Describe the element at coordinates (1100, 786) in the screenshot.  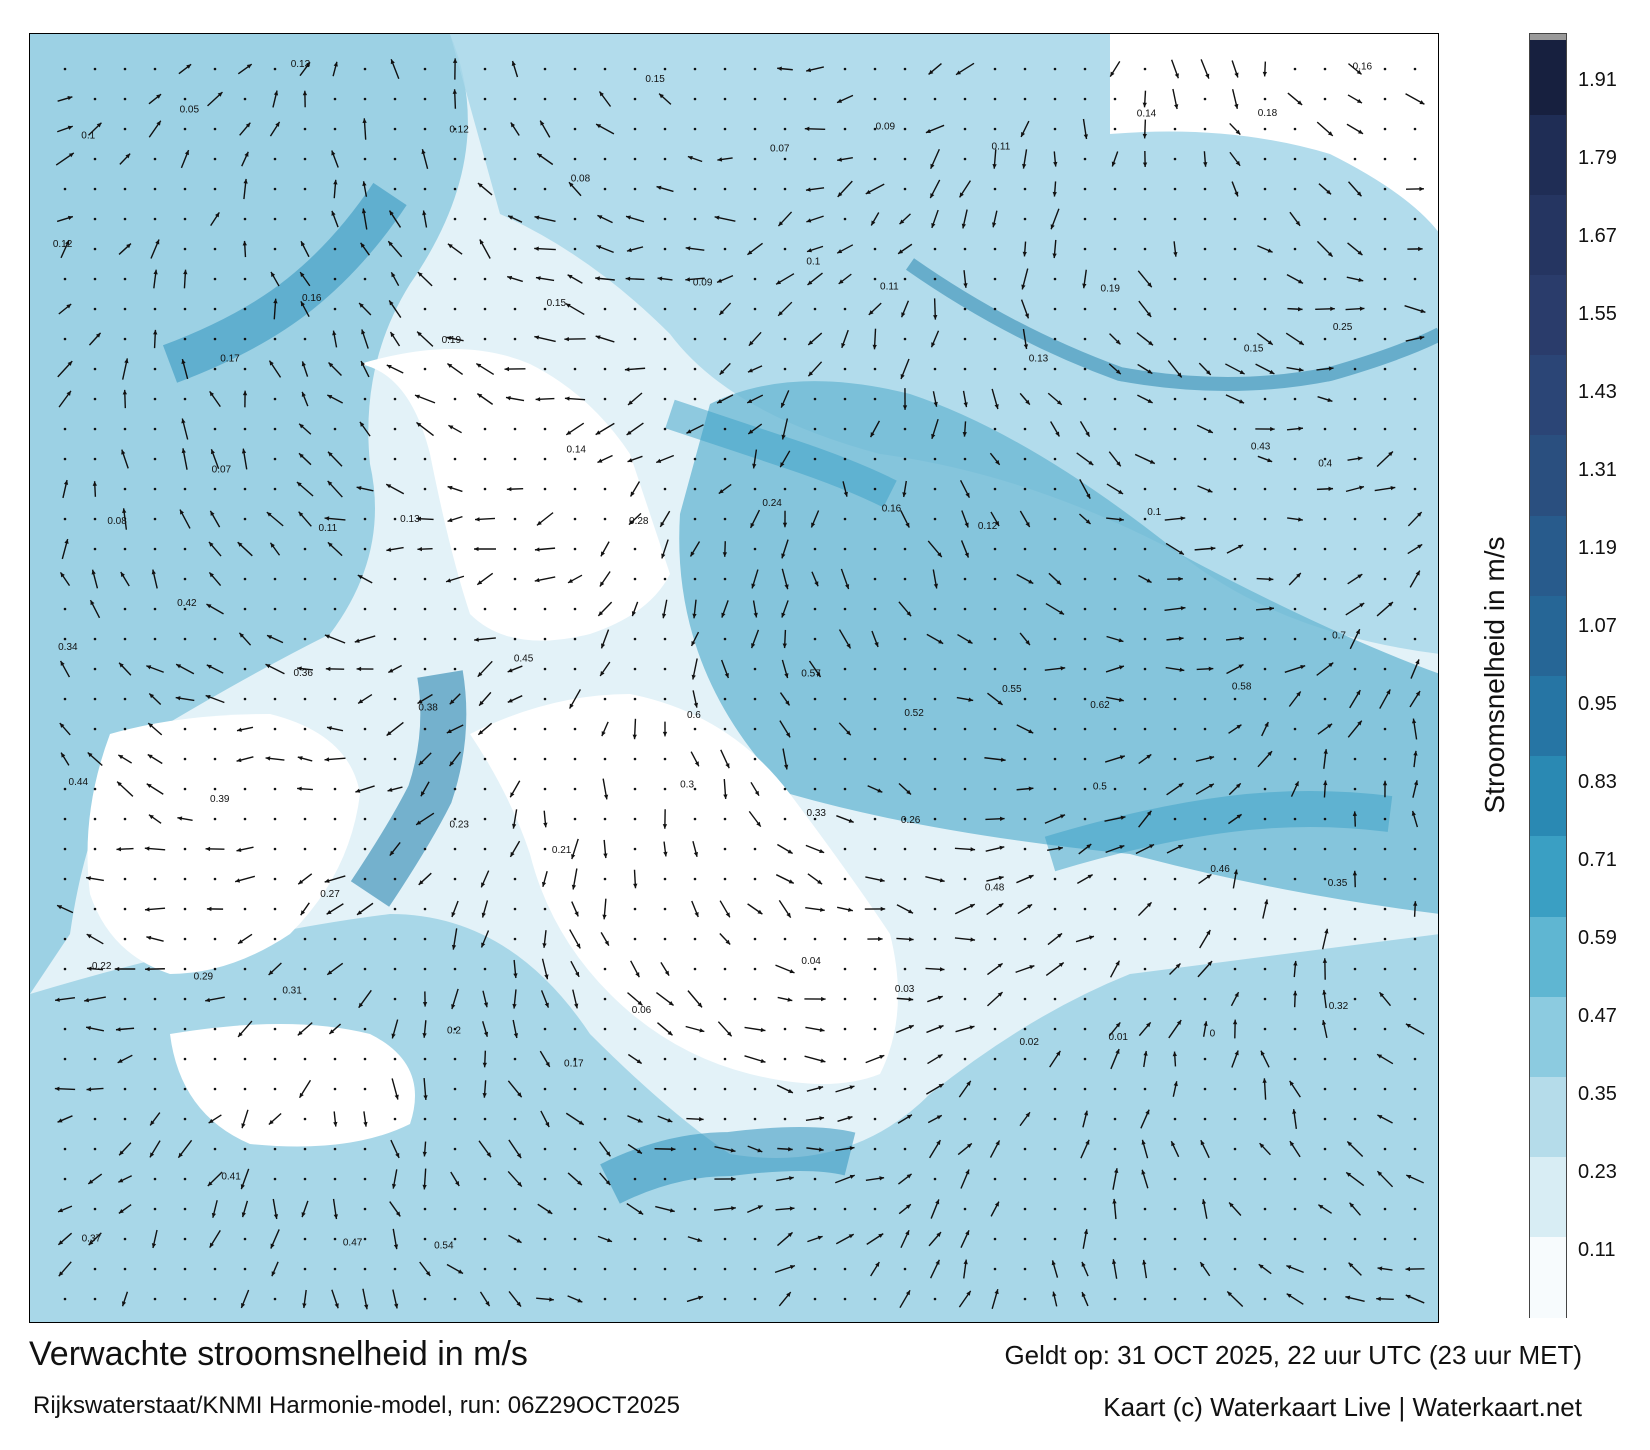
I see `speed-value-label: 0.5` at that location.